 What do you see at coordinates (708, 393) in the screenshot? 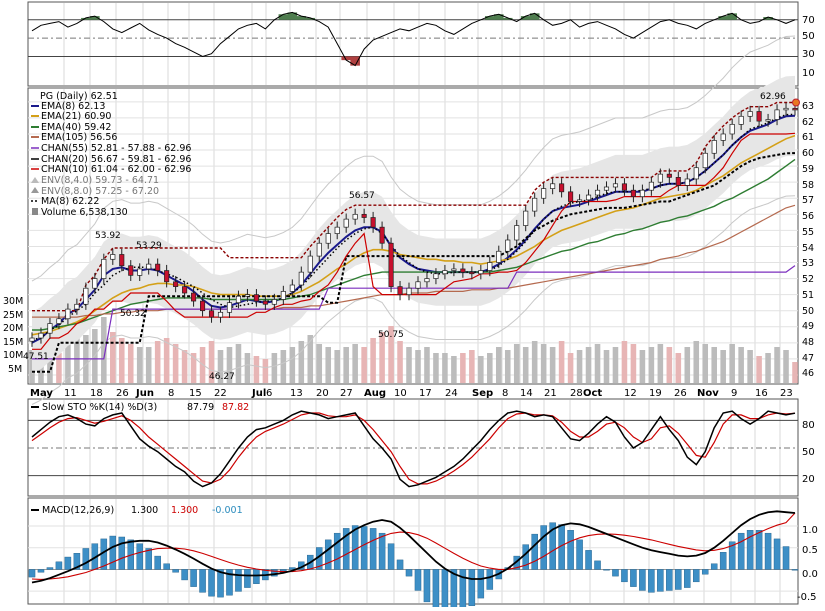
I see `x-tick-label: Nov` at bounding box center [708, 393].